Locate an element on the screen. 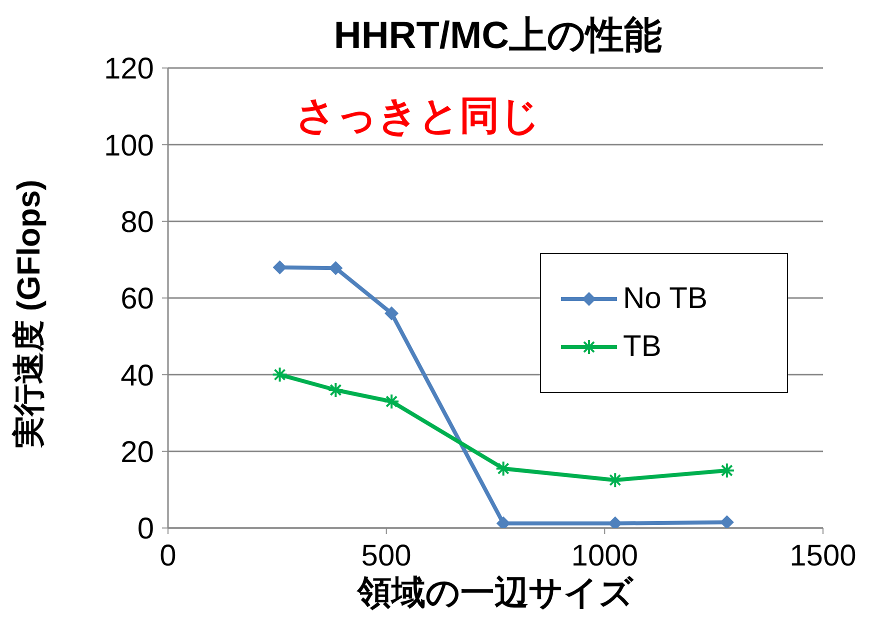  y-tick-label: 60 is located at coordinates (137, 299).